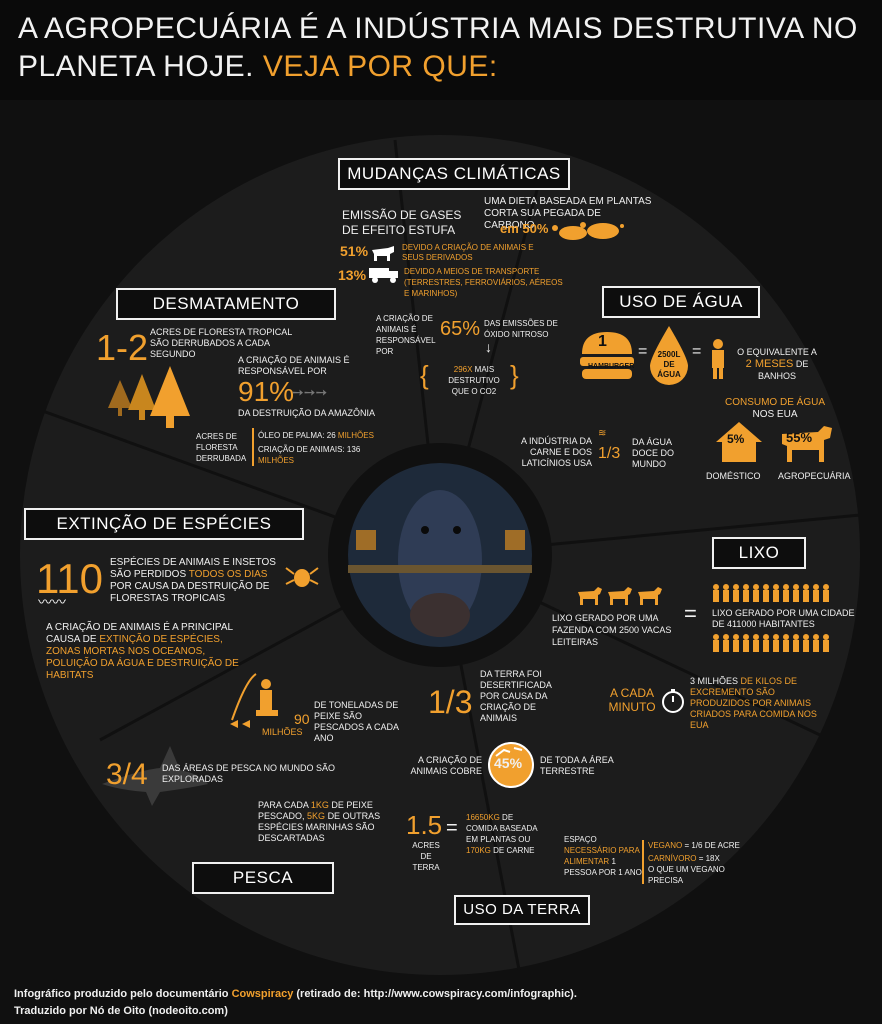 The image size is (882, 1024). I want to click on land-cover-text: A CRIAÇÃO DE ANIMAIS COBRE, so click(446, 765).